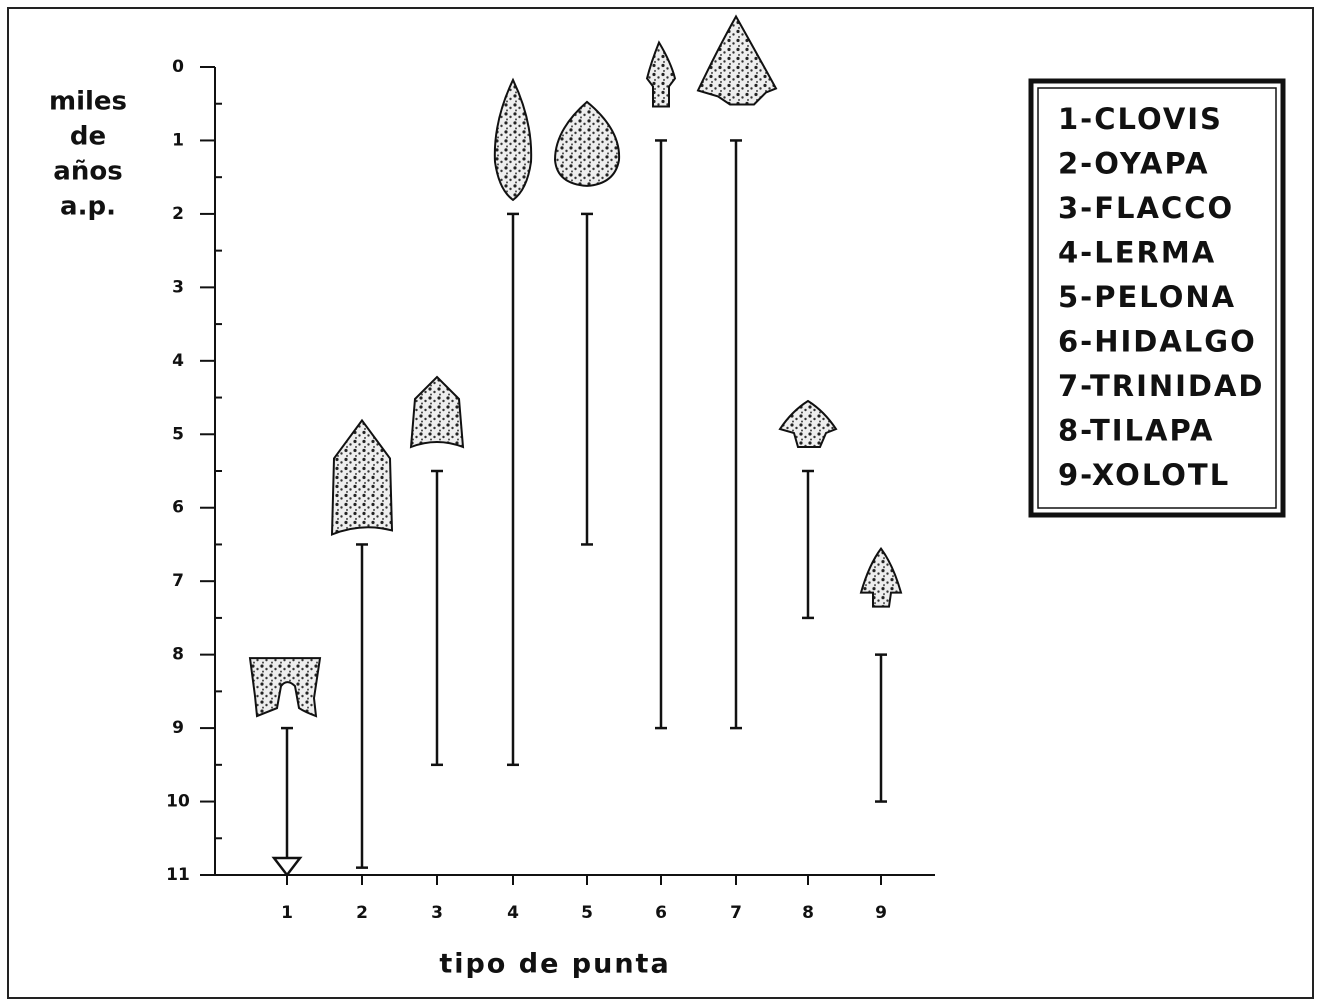 Image resolution: width=1322 pixels, height=1004 pixels. I want to click on legend-item: 3-FLACCO, so click(1146, 208).